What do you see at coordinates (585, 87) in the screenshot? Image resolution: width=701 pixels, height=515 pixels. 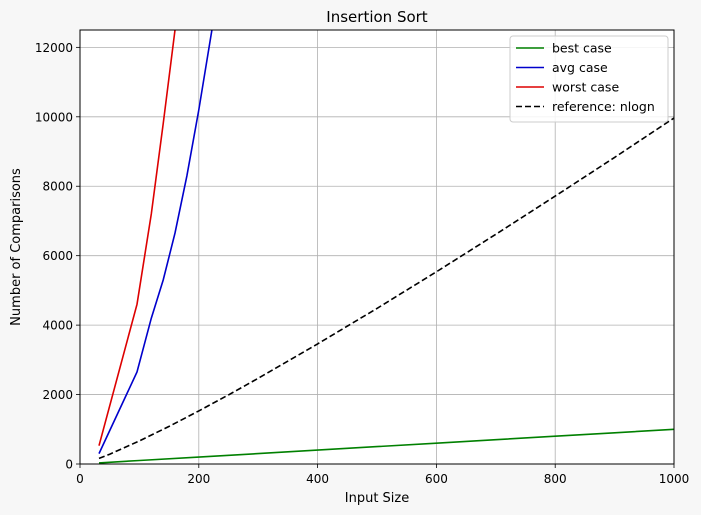 I see `legend-label: worst case` at bounding box center [585, 87].